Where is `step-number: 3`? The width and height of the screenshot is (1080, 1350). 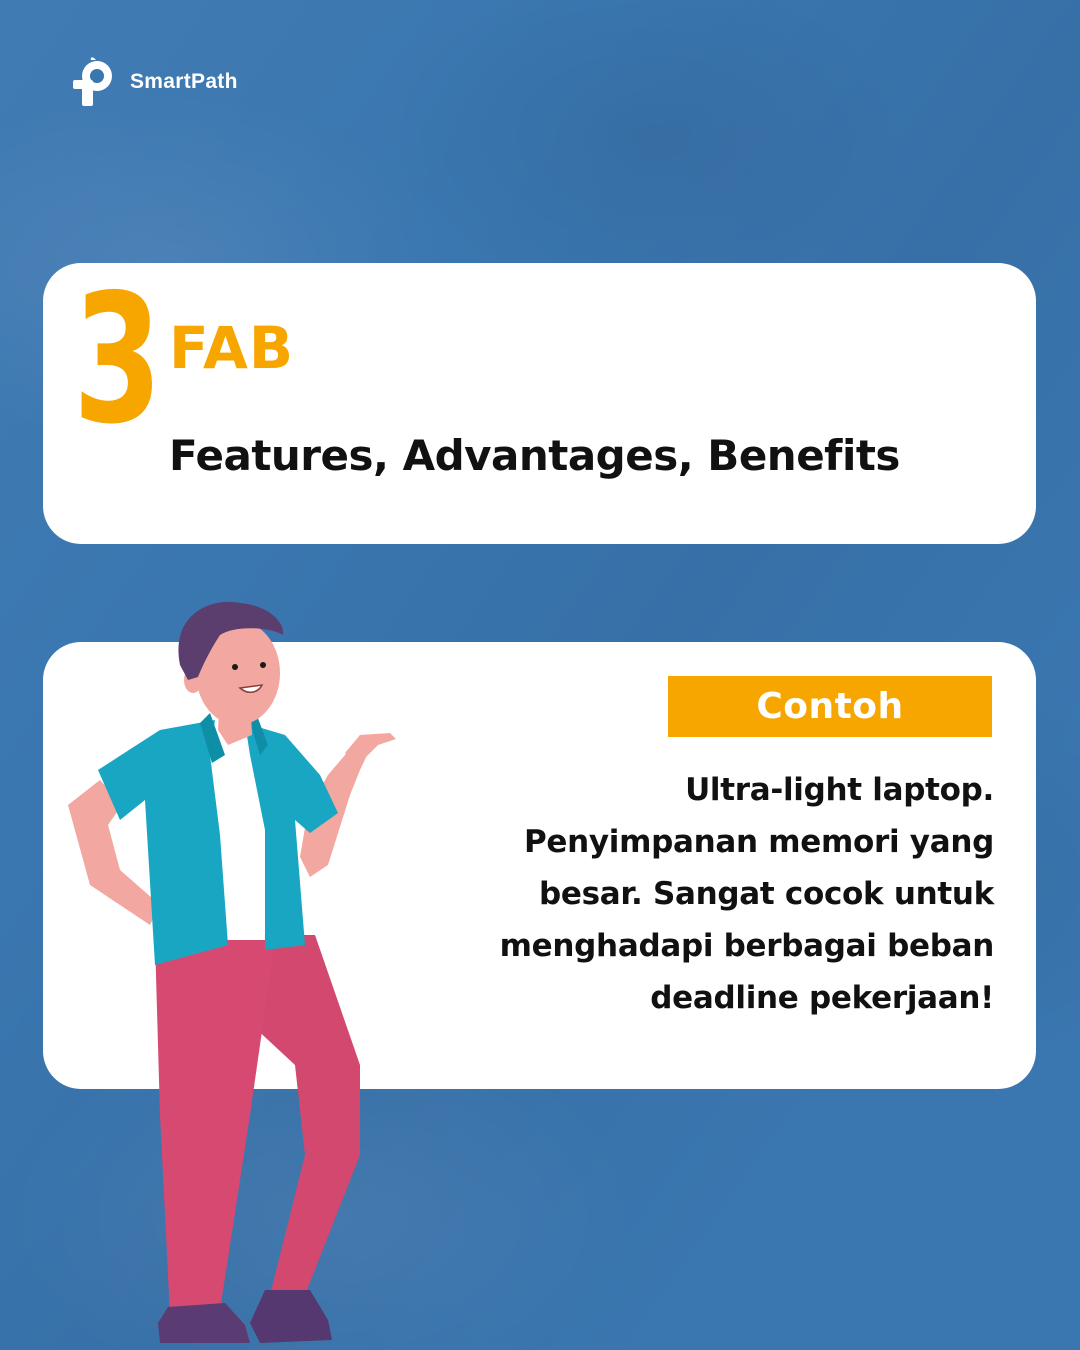
step-number: 3 is located at coordinates (118, 359).